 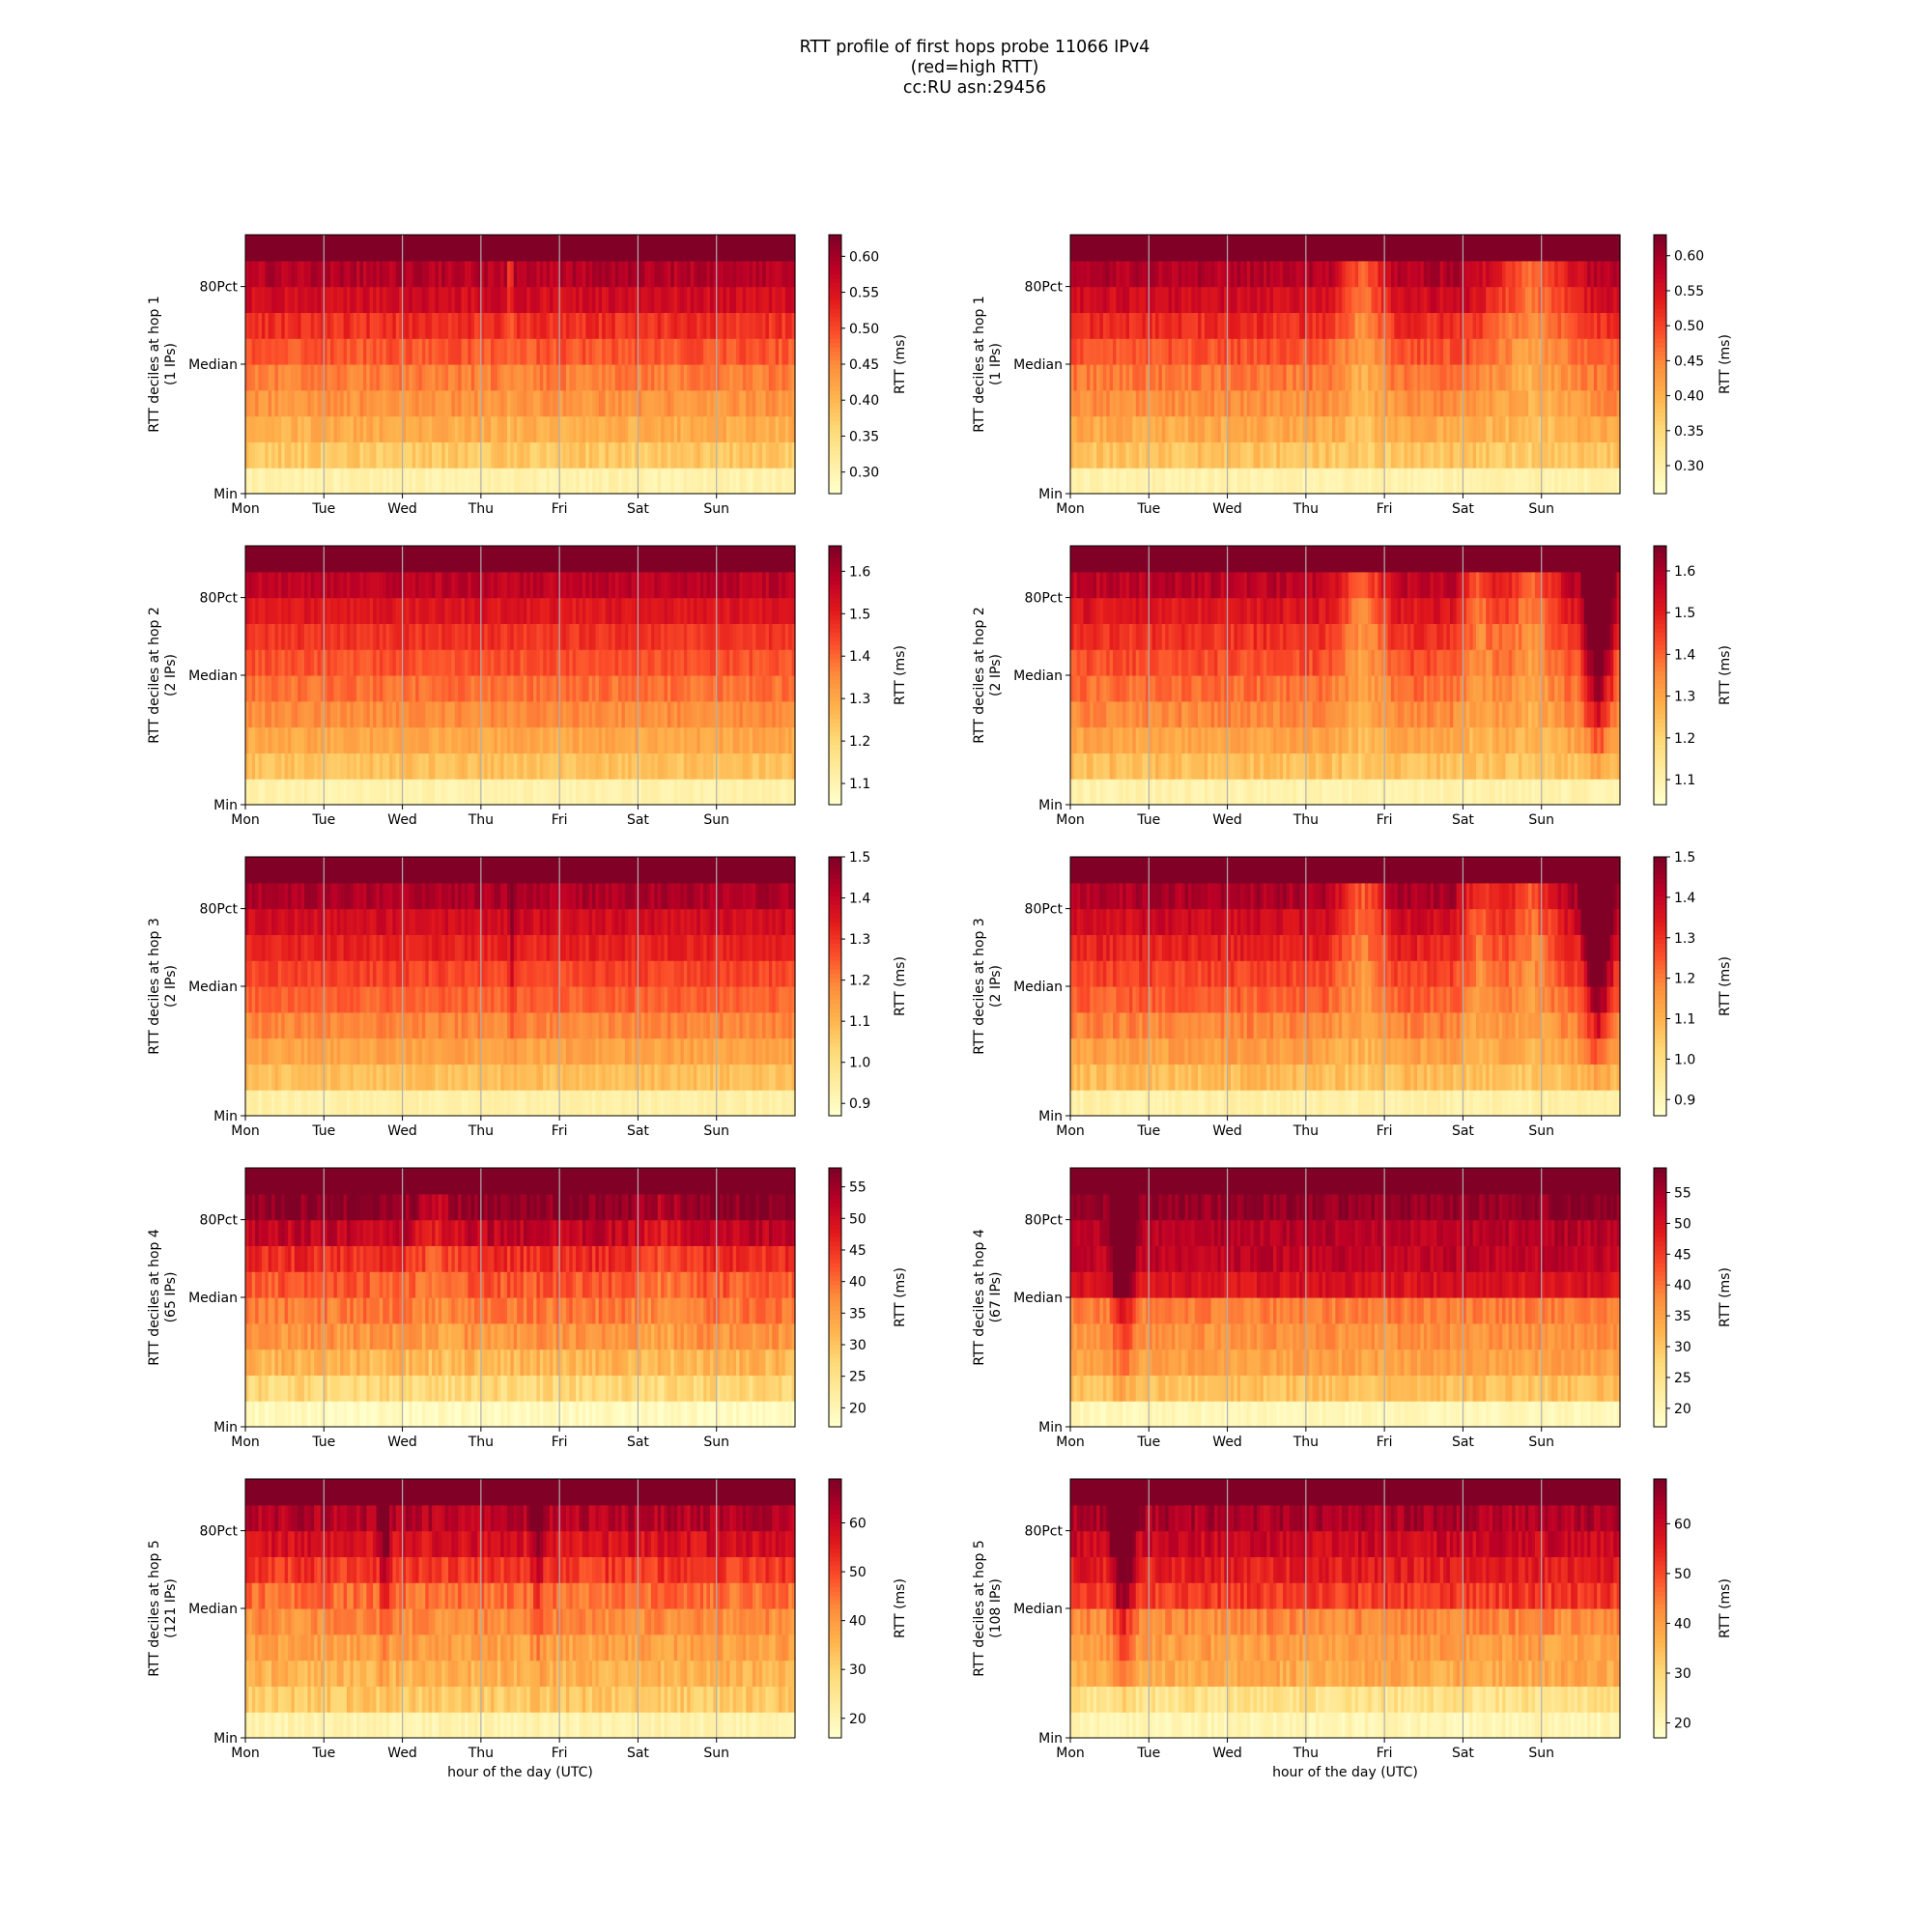 I want to click on colorbar-tick-label: 0.30, so click(x=864, y=473).